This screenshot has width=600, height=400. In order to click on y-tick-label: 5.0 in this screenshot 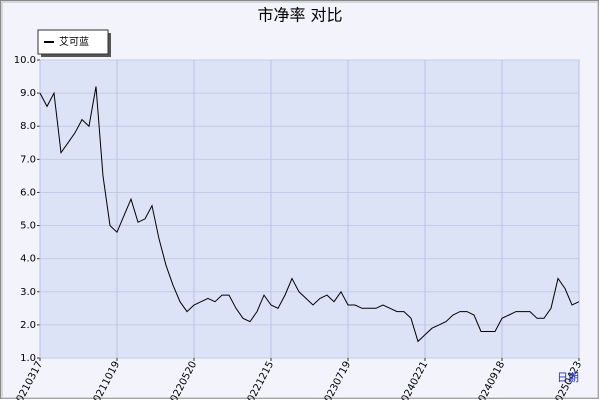, I will do `click(28, 226)`.